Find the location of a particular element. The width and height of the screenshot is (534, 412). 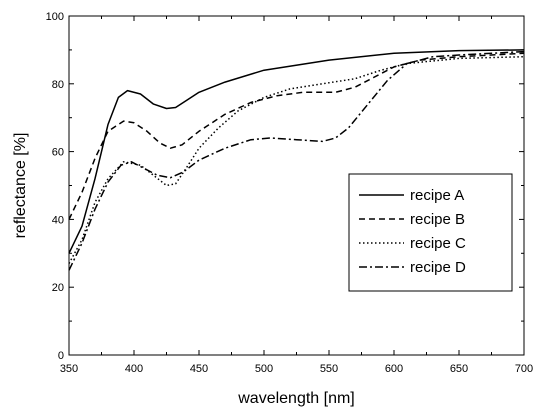

x-tick-label: 650 is located at coordinates (459, 369).